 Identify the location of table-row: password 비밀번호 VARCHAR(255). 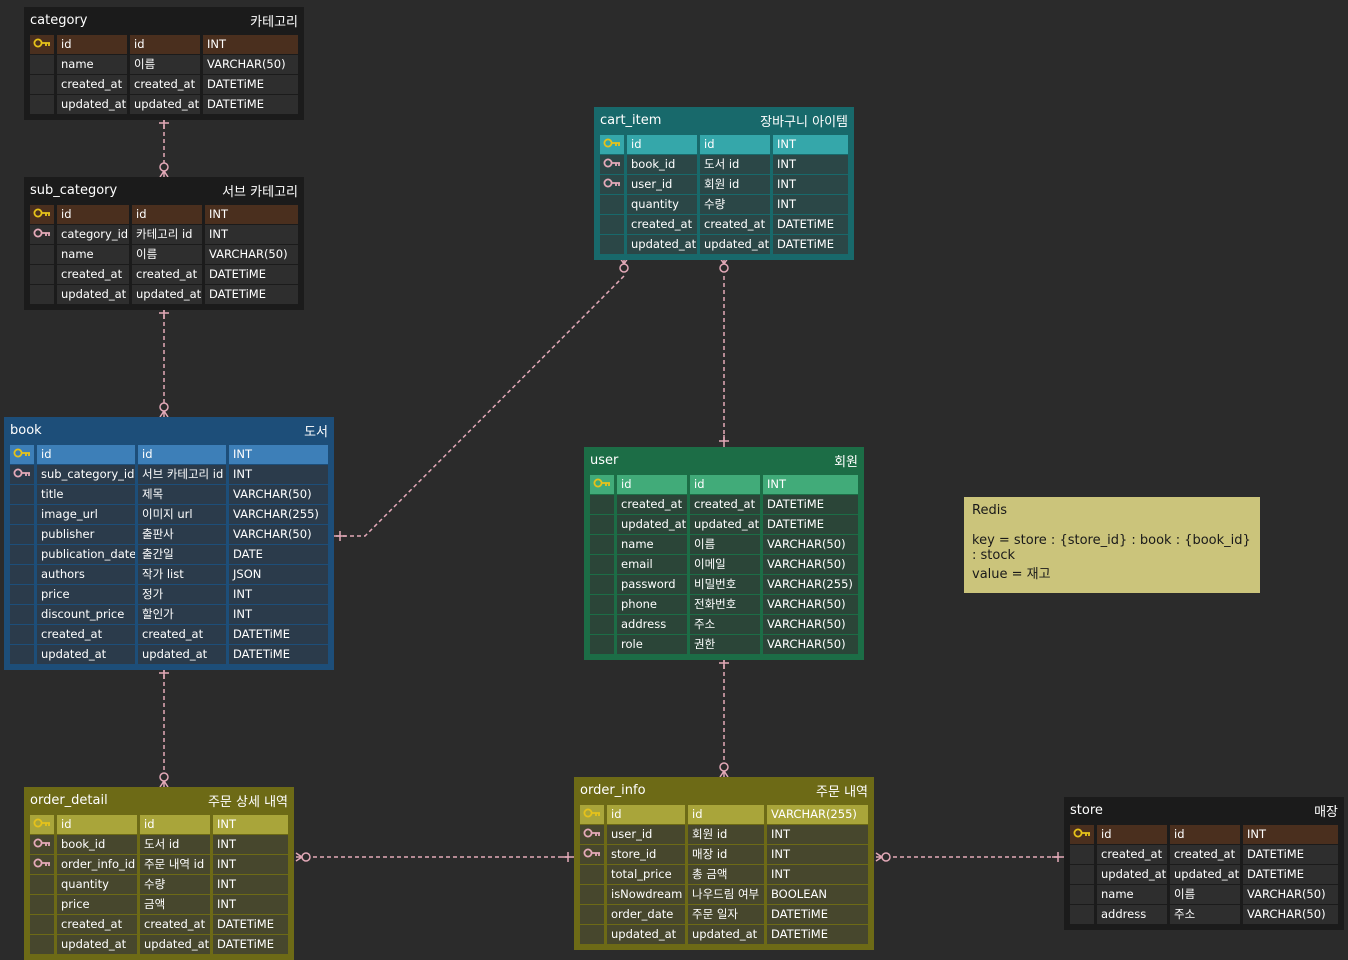
(724, 584).